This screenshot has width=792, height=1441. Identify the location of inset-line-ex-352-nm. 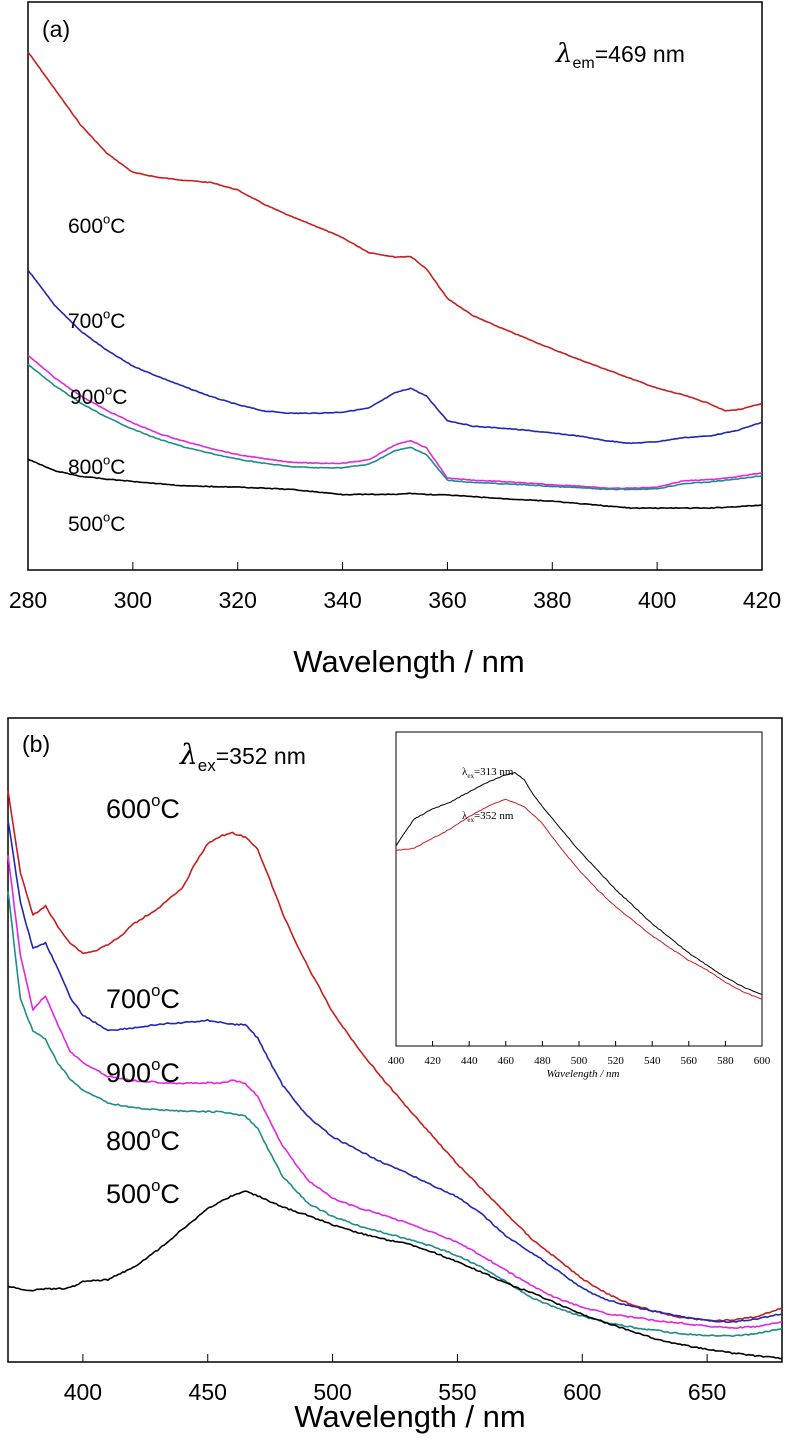
(579, 899).